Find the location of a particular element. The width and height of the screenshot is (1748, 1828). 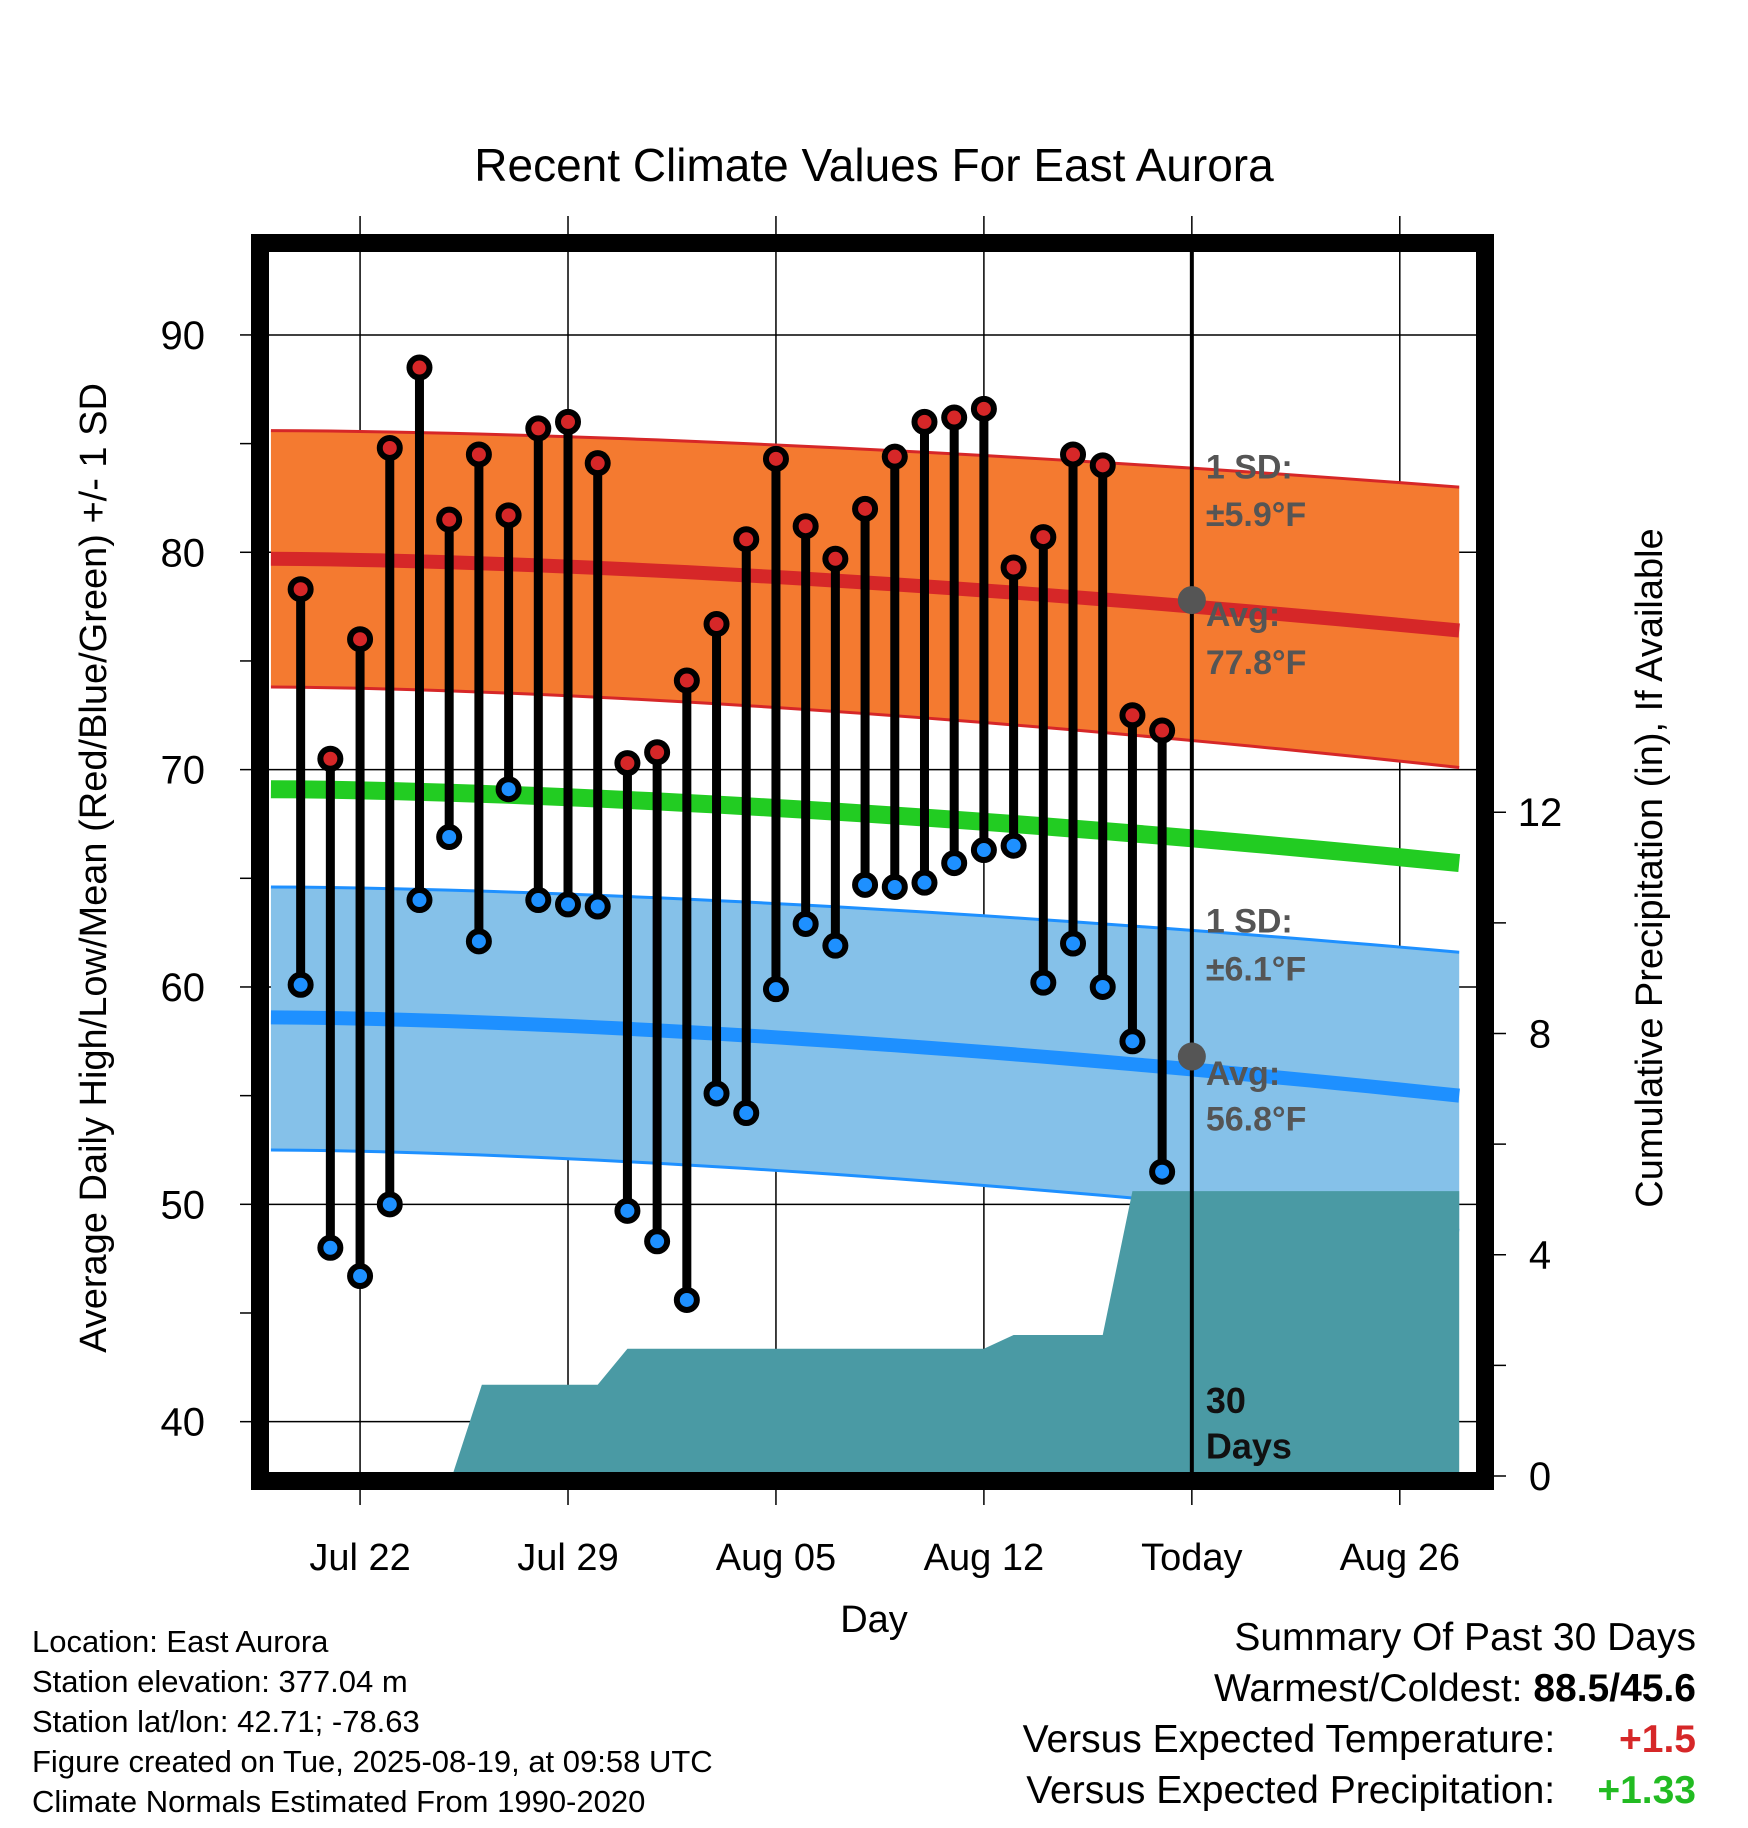

elevation-text: Station elevation: 377.04 m is located at coordinates (220, 1681).